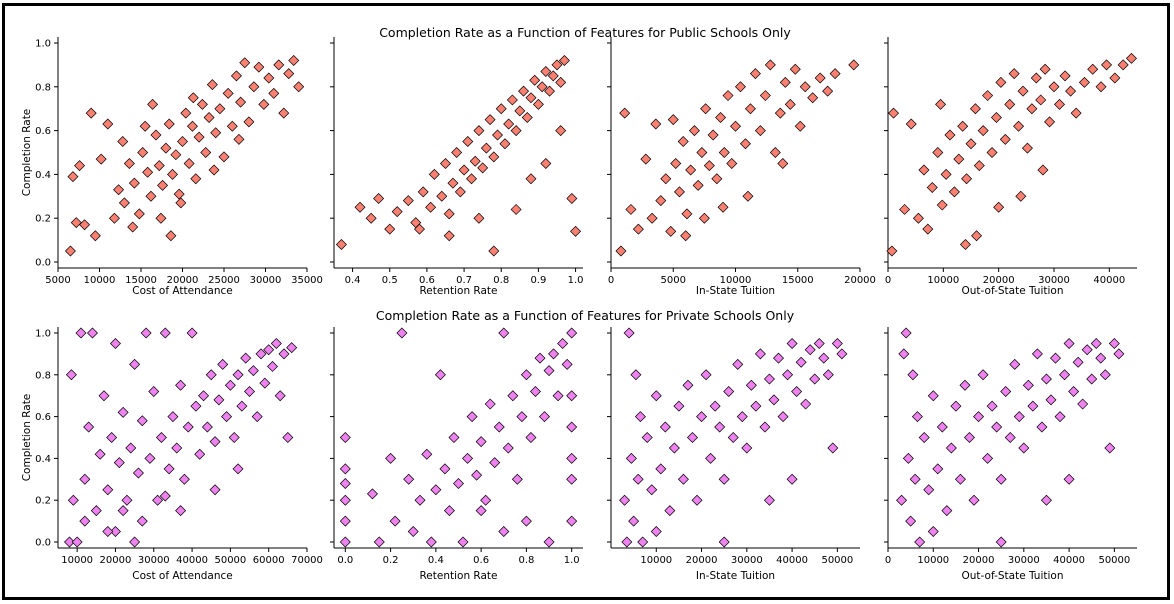  I want to click on public-panel-2-xtick-label: 0.5, so click(390, 280).